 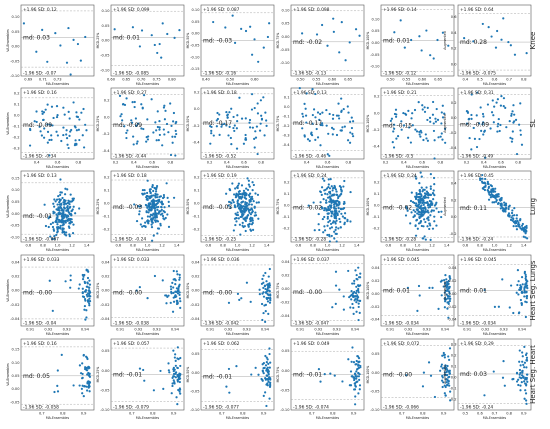 What do you see at coordinates (287, 98) in the screenshot?
I see `y-tick-label: 0.1` at bounding box center [287, 98].